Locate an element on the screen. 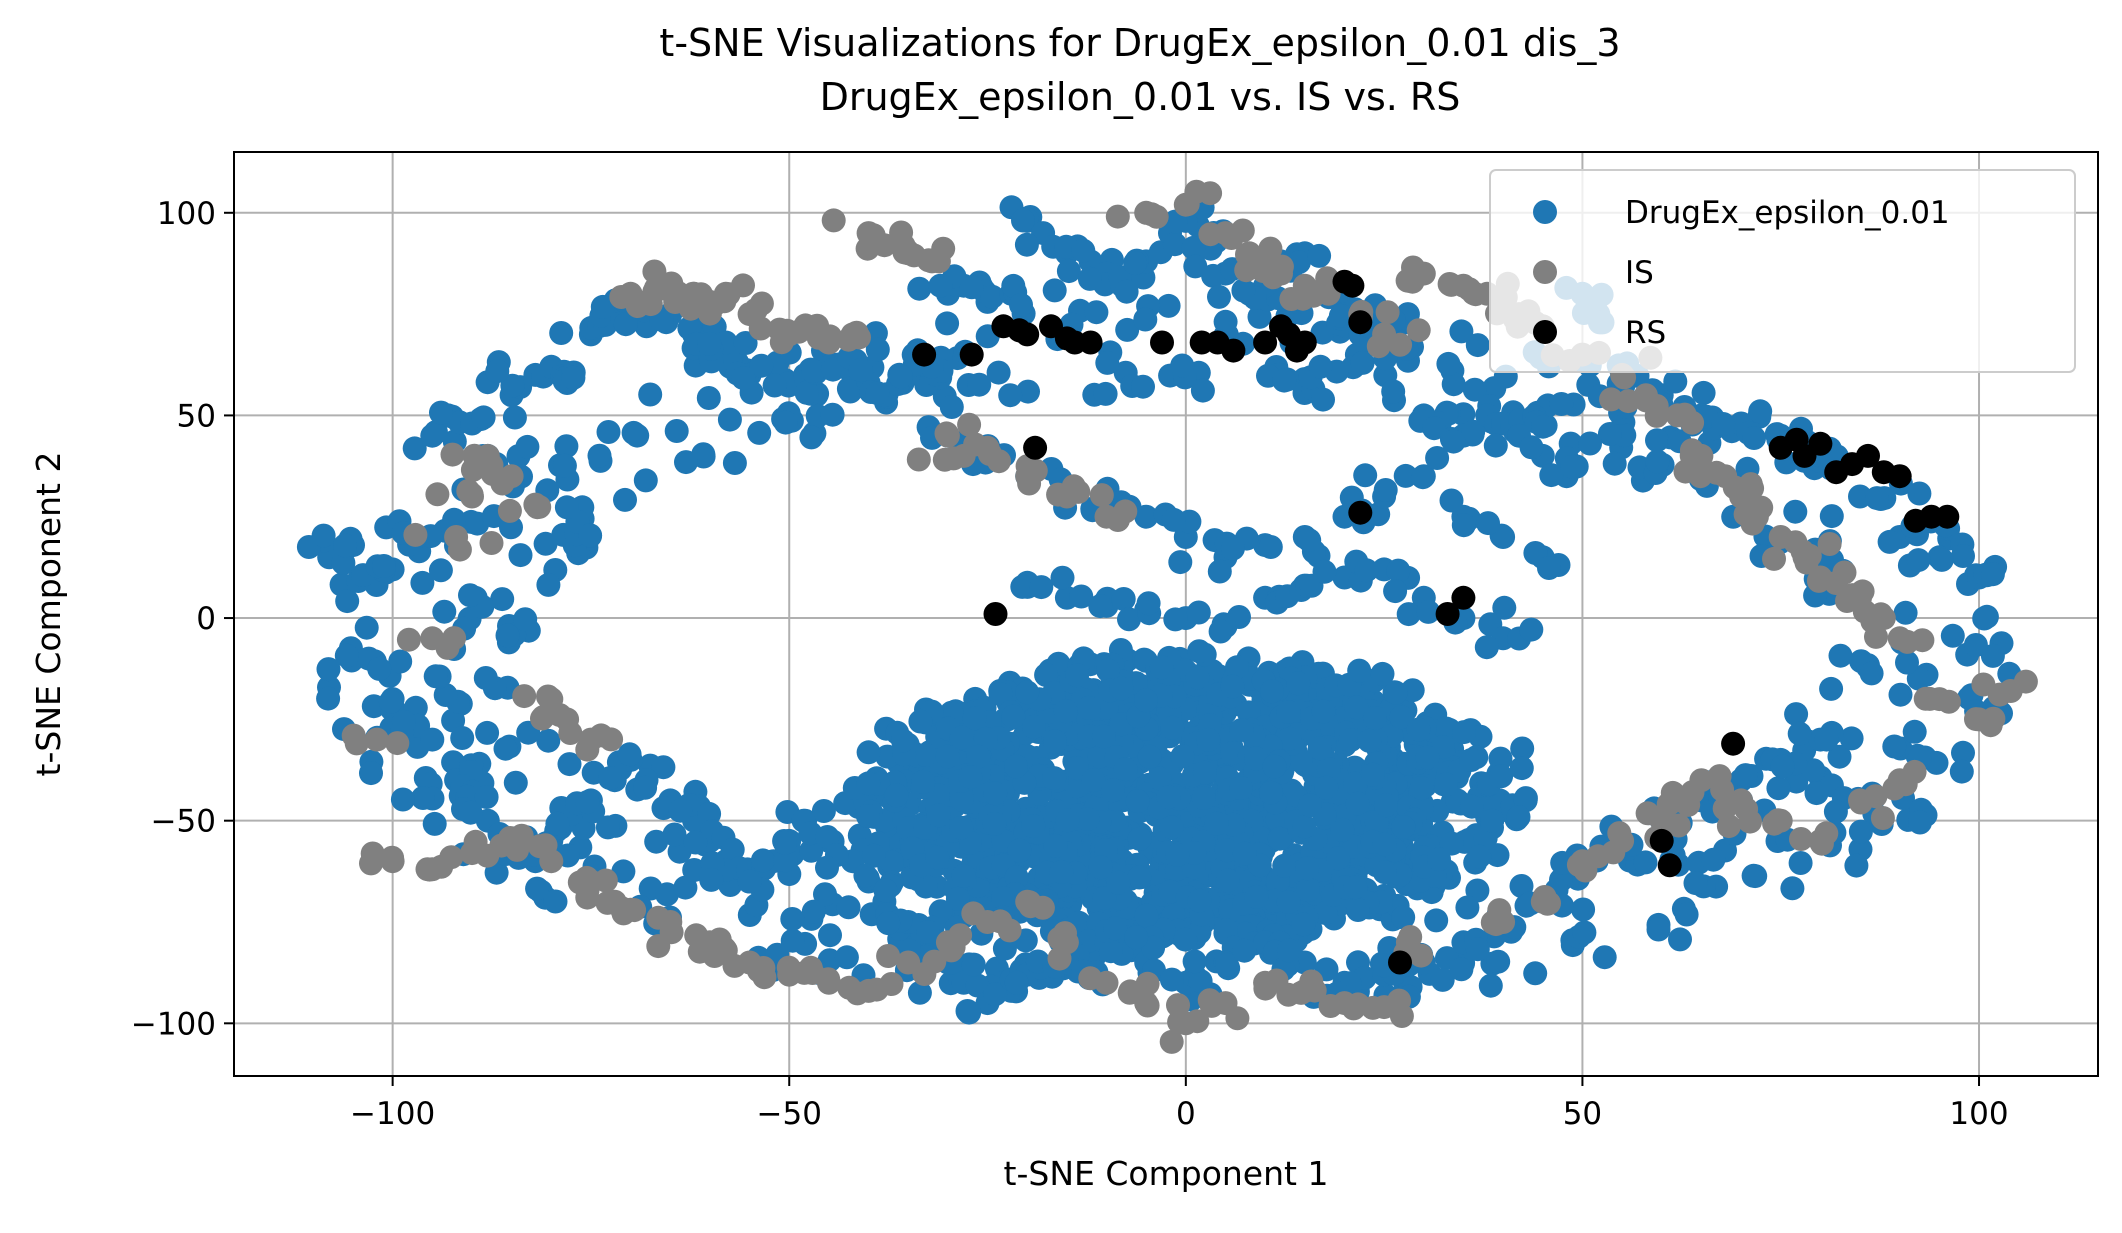 Image resolution: width=2122 pixels, height=1233 pixels. legend-label-is: IS is located at coordinates (1639, 273).